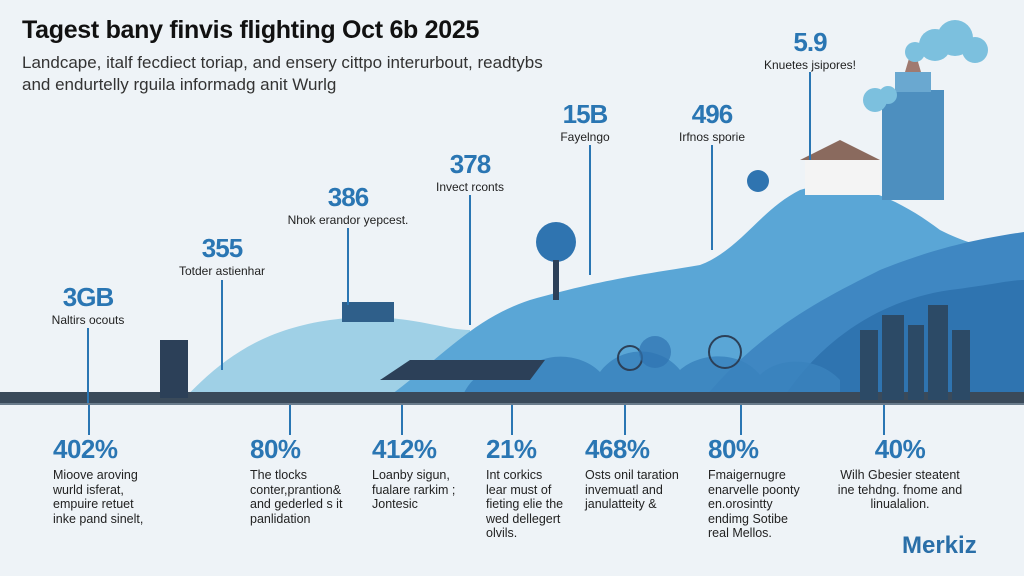 The width and height of the screenshot is (1024, 576). I want to click on callout-5: 15B Fayelngo, so click(584, 122).